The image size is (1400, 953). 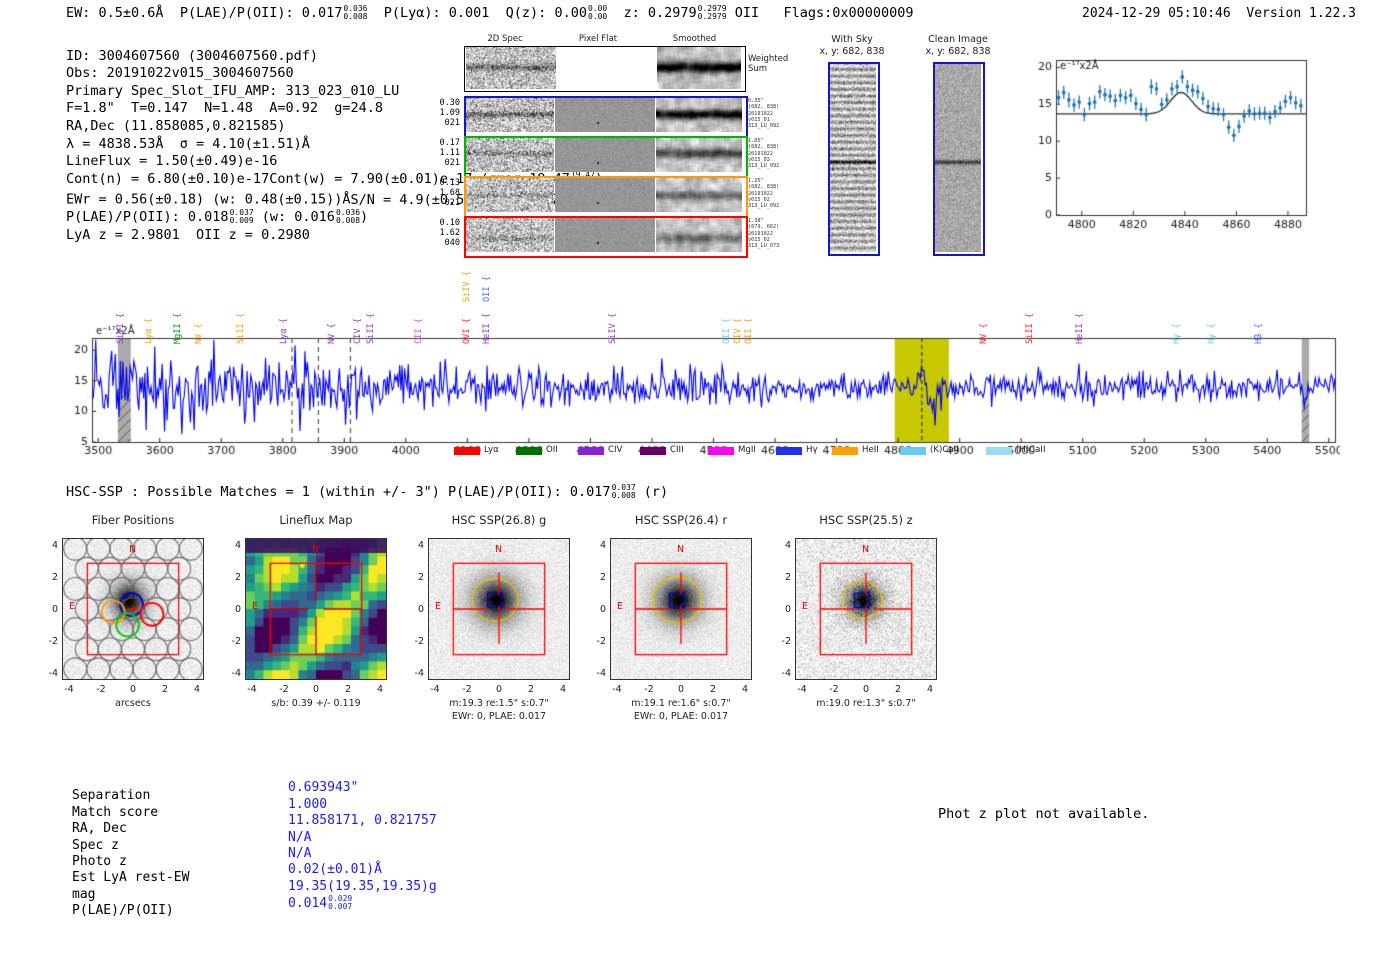 What do you see at coordinates (615, 450) in the screenshot?
I see `legend-label: CIV` at bounding box center [615, 450].